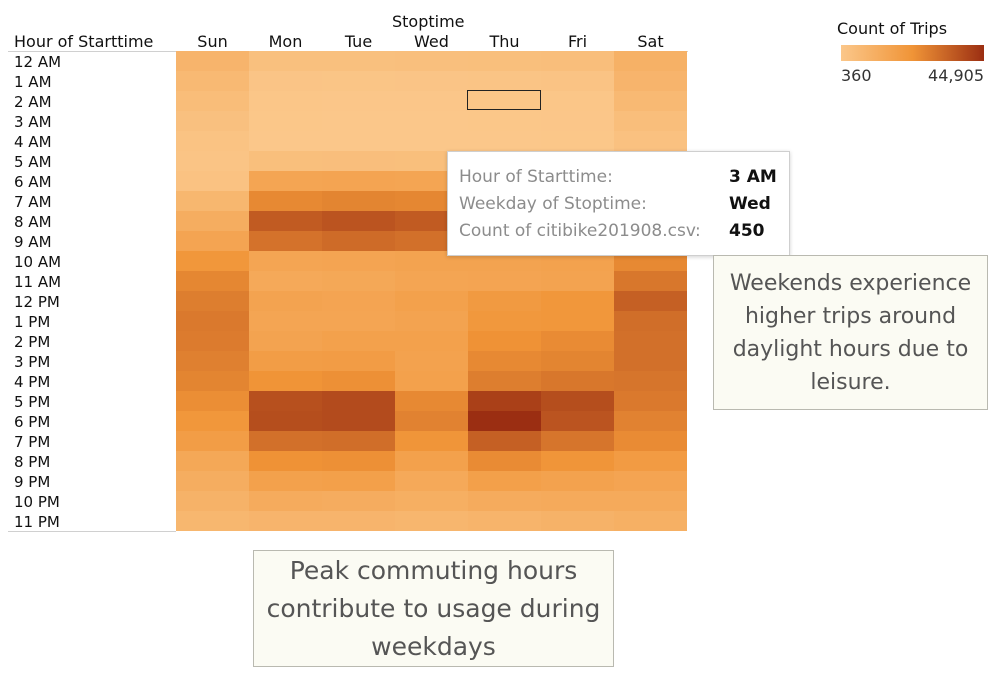  I want to click on row-label-3pm: 3 PM, so click(32, 362).